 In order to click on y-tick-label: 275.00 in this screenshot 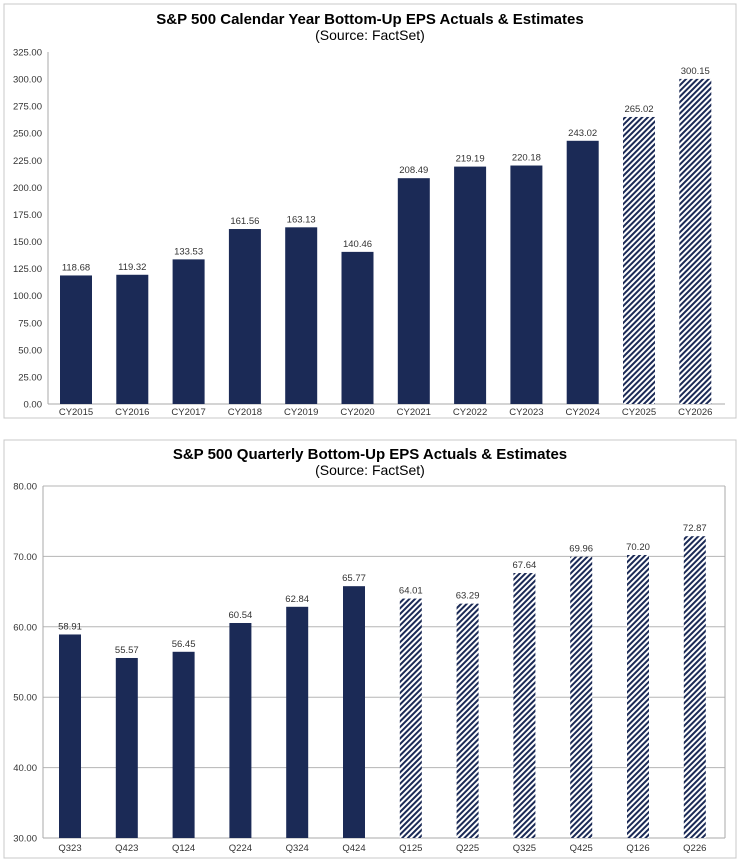, I will do `click(27, 107)`.